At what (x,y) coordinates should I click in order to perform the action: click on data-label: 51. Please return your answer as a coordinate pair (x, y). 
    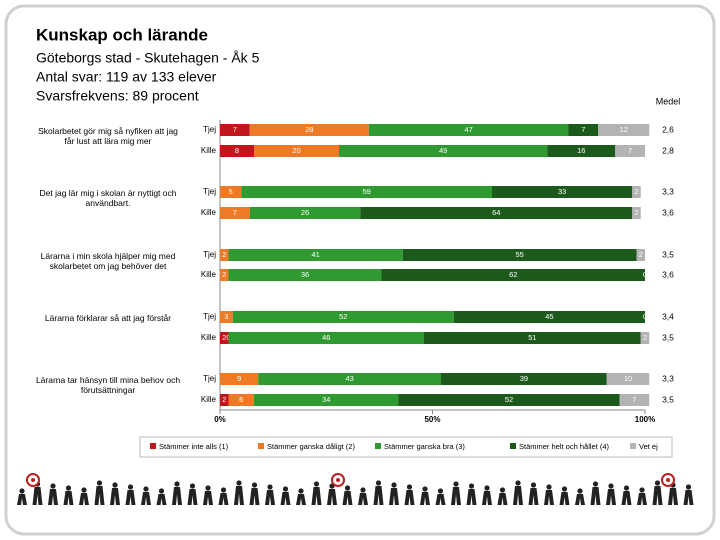
    Looking at the image, I should click on (532, 337).